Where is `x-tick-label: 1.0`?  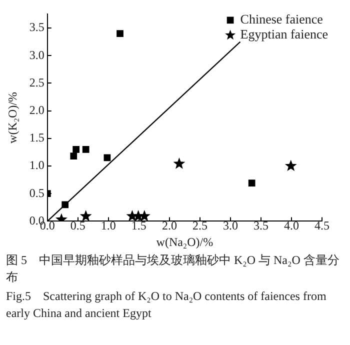 x-tick-label: 1.0 is located at coordinates (108, 225).